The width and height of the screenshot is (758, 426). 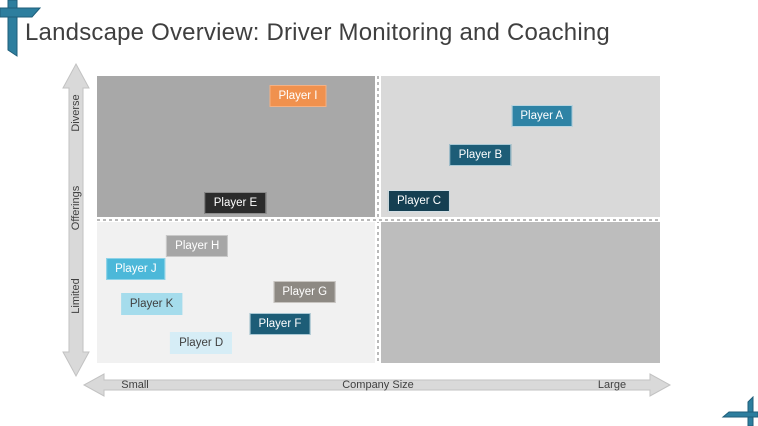 What do you see at coordinates (151, 304) in the screenshot?
I see `player-chip: Player K` at bounding box center [151, 304].